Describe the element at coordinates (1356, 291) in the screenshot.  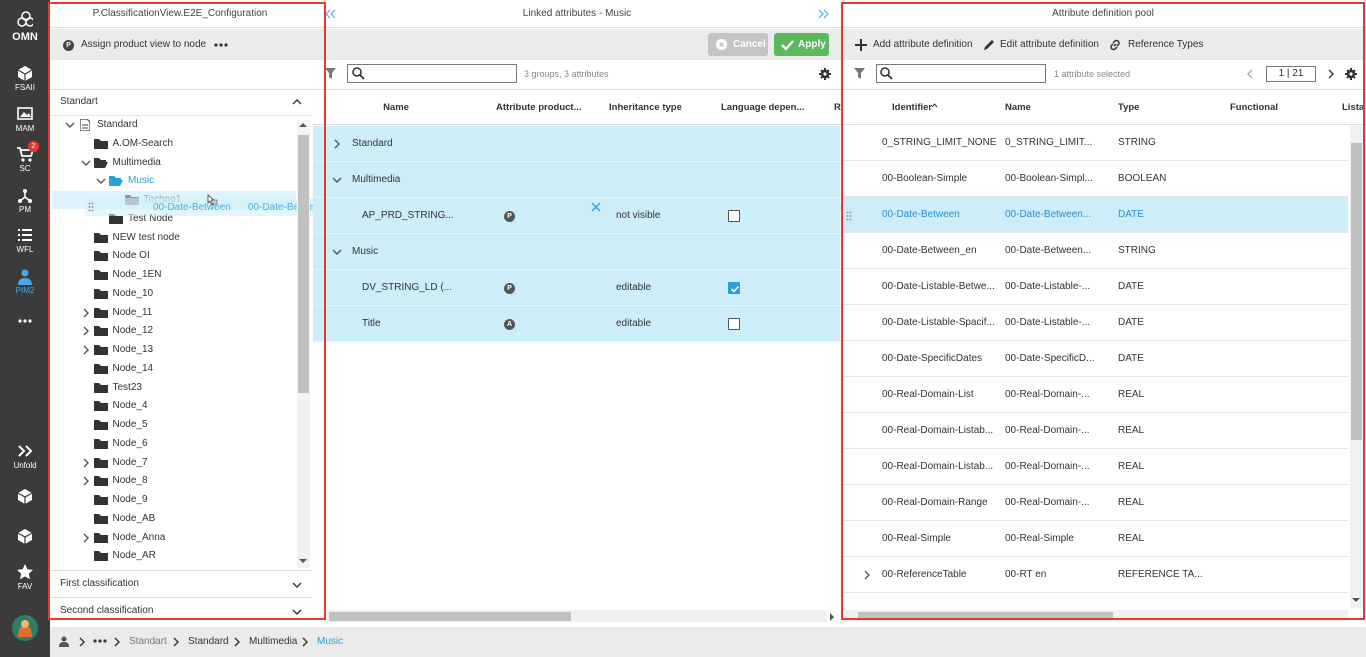
I see `right-vscroll-thumb` at that location.